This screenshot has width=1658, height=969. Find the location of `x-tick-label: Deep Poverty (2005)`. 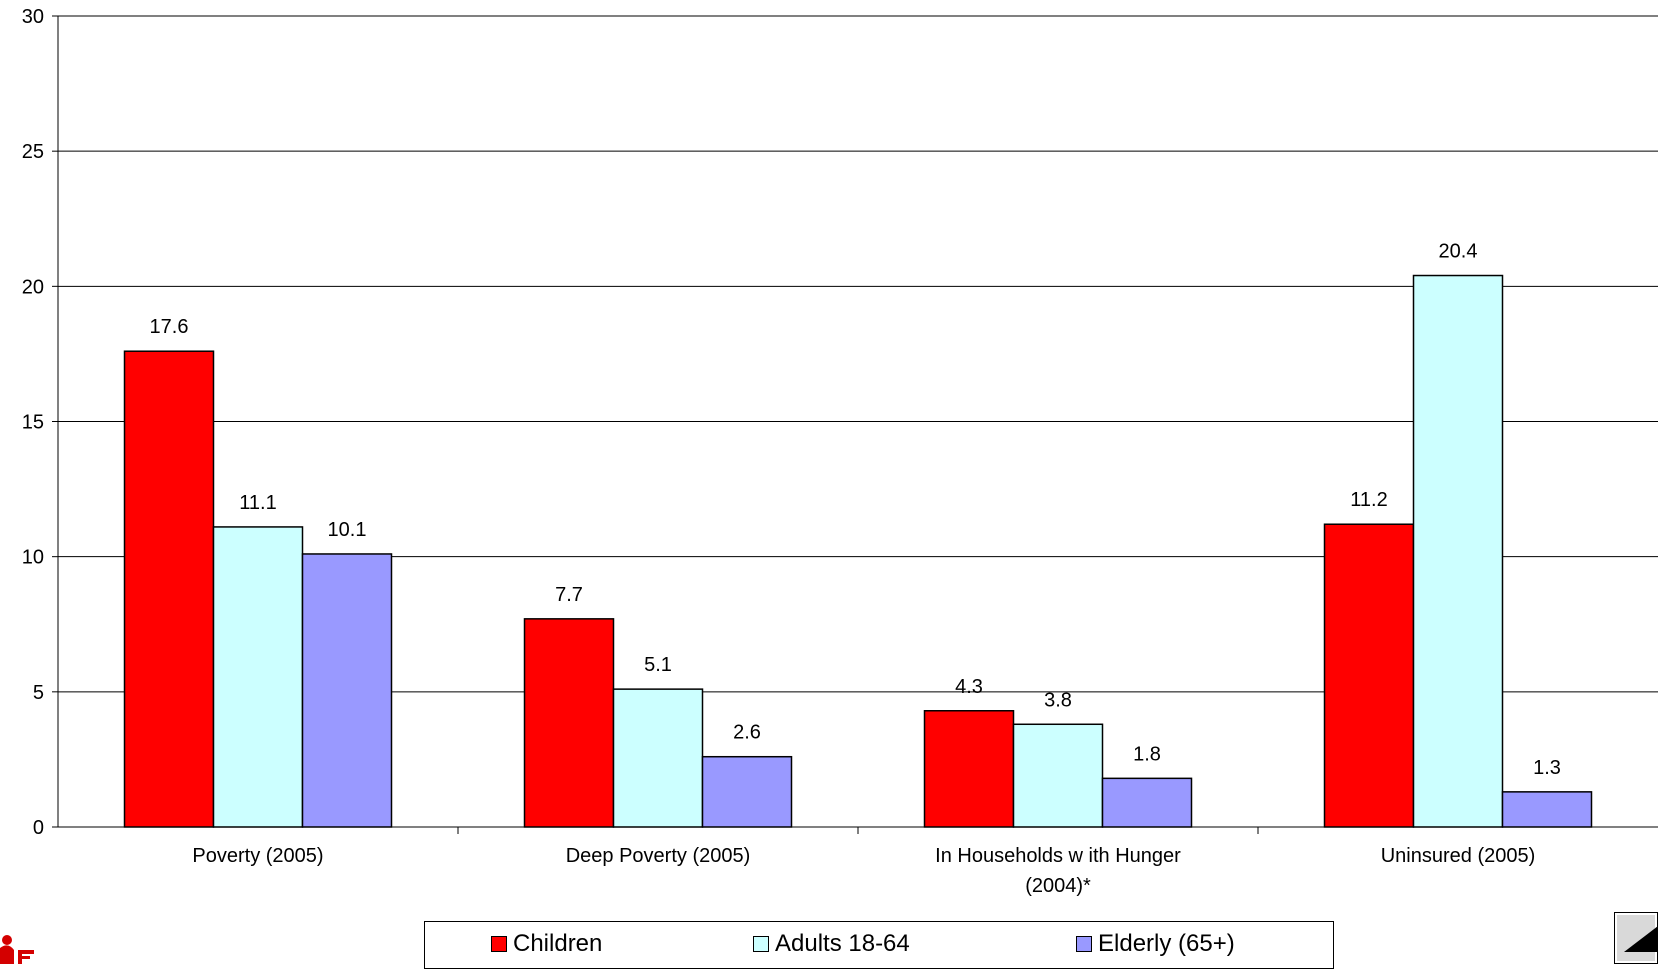

x-tick-label: Deep Poverty (2005) is located at coordinates (658, 856).